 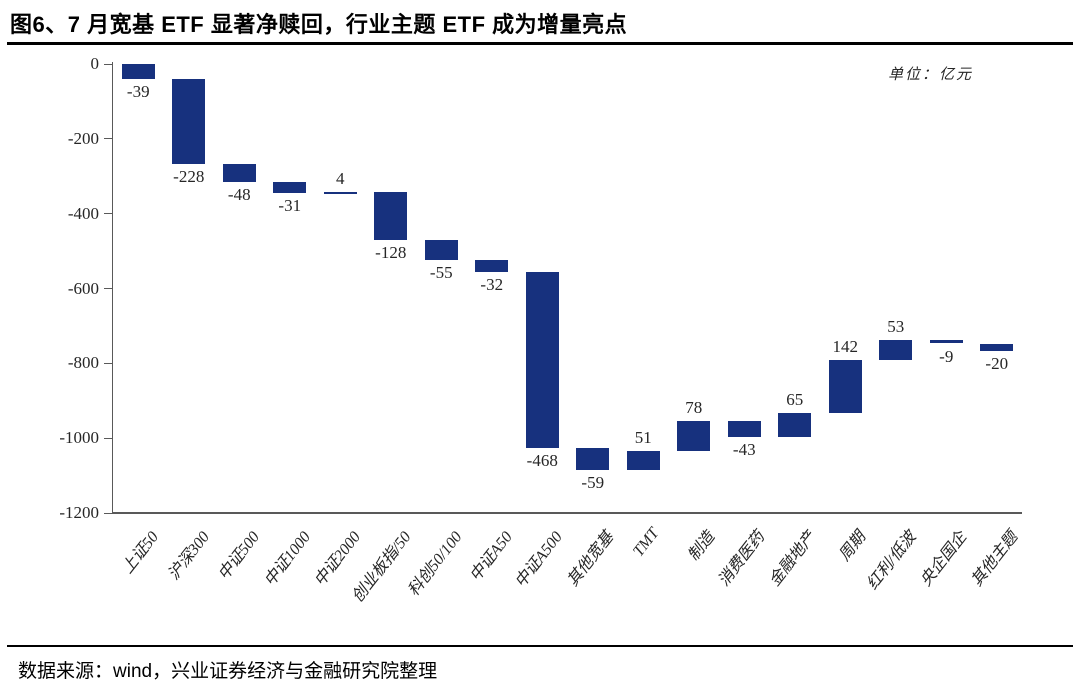 What do you see at coordinates (319, 24) in the screenshot?
I see `chart-title: 图6、7 月宽基 ETF 显著净赎回，行业主题 ETF 成为增量亮点` at bounding box center [319, 24].